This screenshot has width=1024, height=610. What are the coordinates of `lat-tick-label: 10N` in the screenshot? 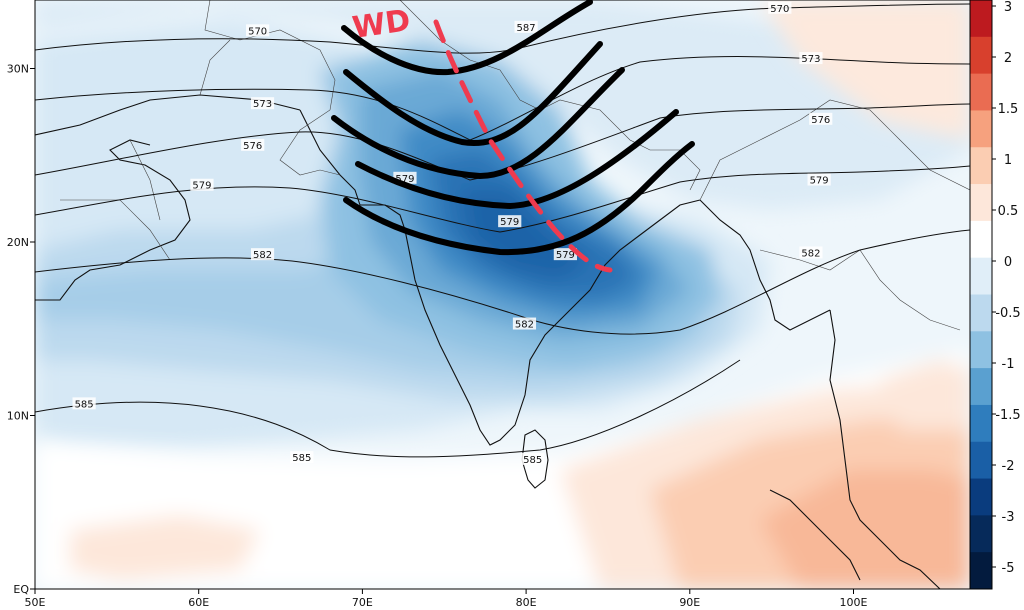 It's located at (18, 416).